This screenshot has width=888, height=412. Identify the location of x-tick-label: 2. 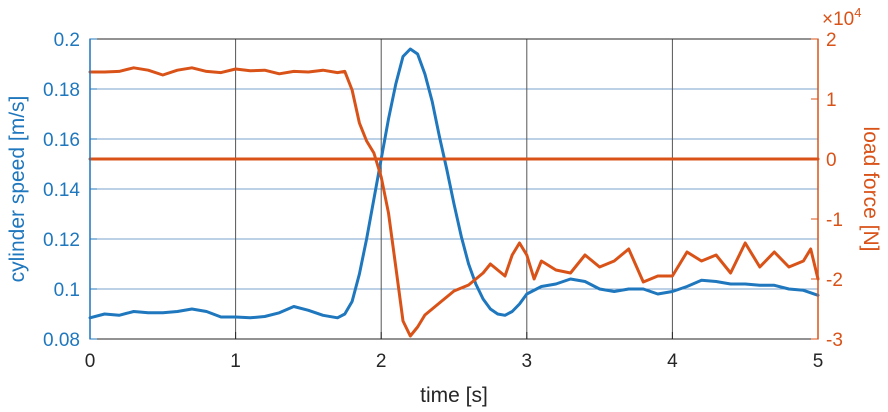
(381, 361).